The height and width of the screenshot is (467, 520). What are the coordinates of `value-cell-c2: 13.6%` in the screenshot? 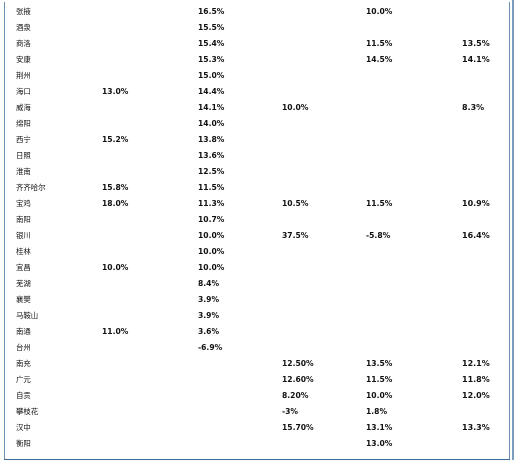 It's located at (211, 155).